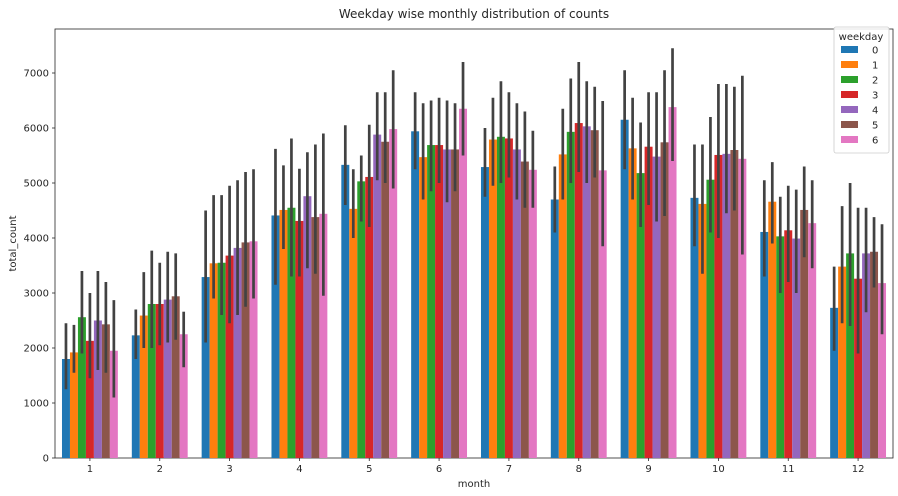  Describe the element at coordinates (718, 469) in the screenshot. I see `x-tick-label: 10` at that location.